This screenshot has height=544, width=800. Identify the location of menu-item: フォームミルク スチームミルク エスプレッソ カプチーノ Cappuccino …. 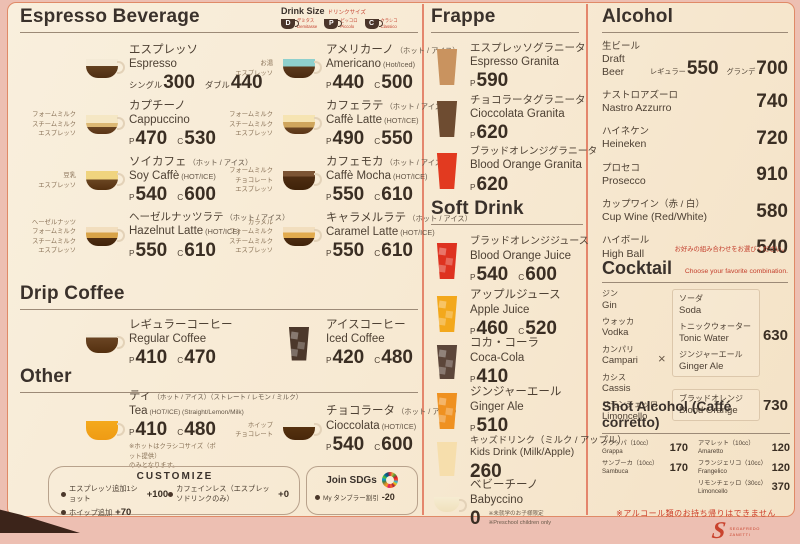
(118, 125).